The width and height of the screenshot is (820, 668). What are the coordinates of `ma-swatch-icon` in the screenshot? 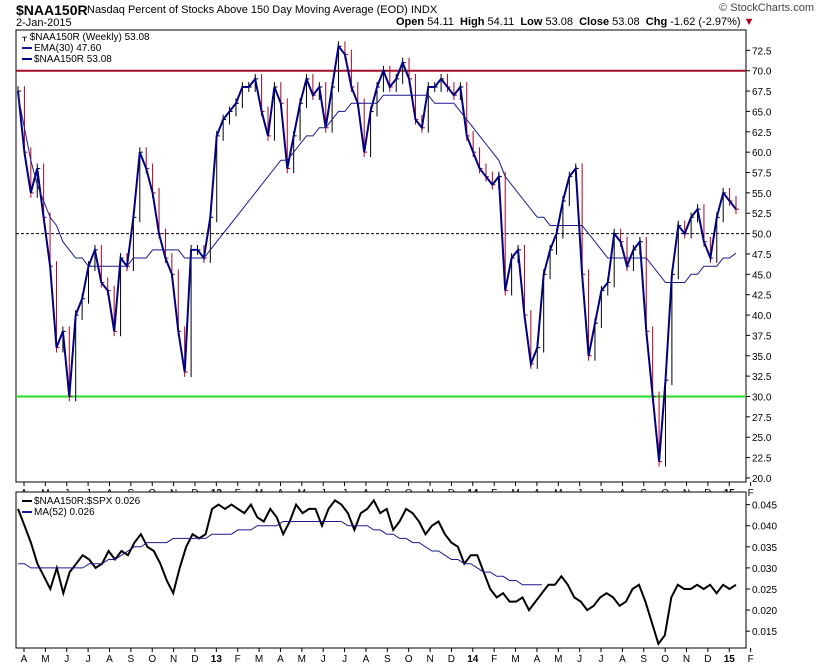 It's located at (27, 512).